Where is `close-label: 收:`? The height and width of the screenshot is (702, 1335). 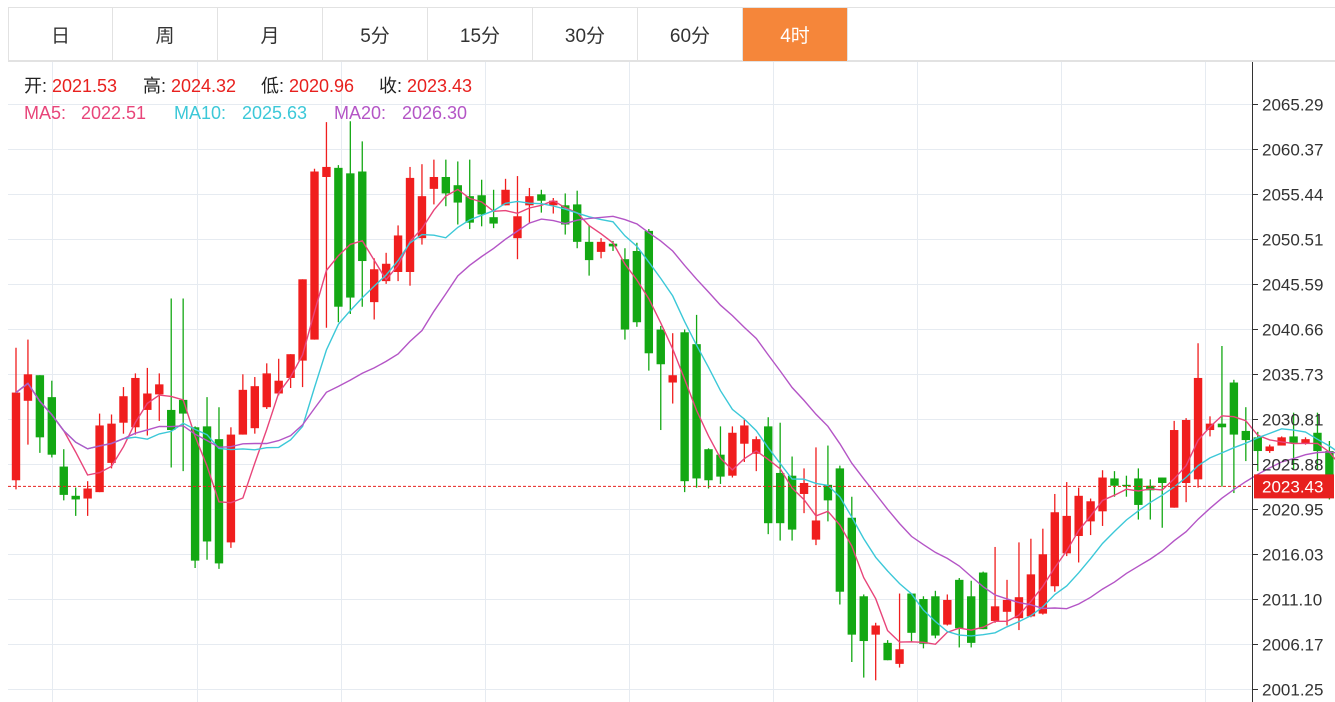 close-label: 收: is located at coordinates (390, 86).